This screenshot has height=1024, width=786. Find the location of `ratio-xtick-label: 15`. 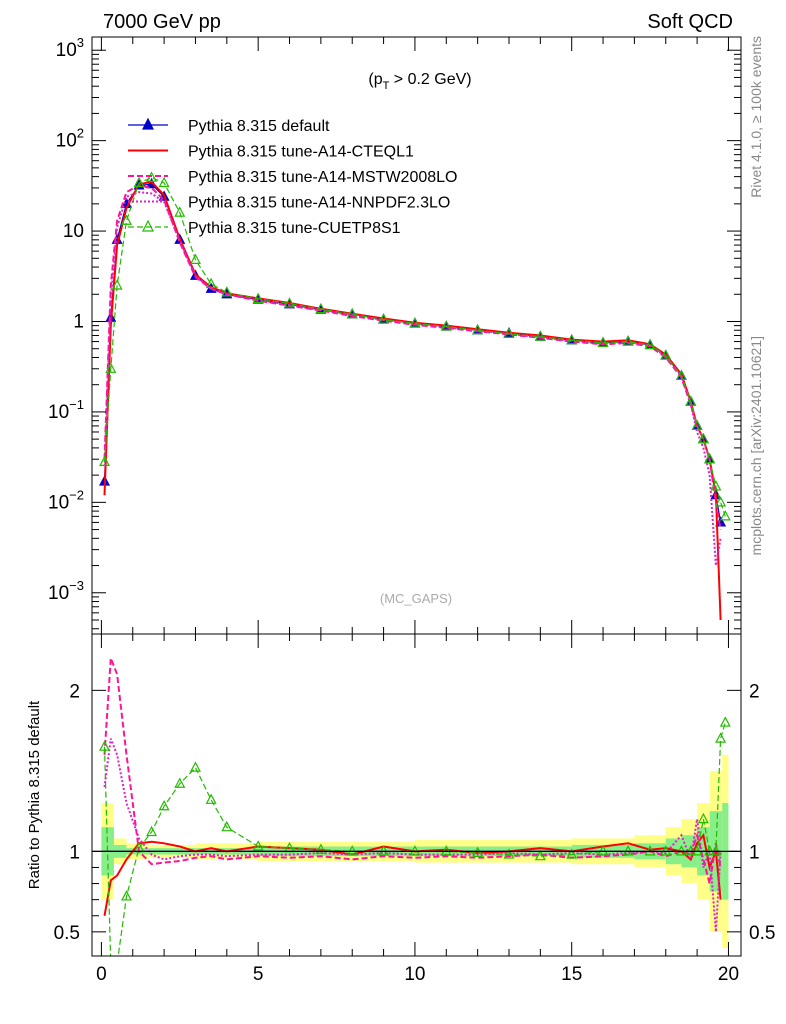

ratio-xtick-label: 15 is located at coordinates (571, 974).